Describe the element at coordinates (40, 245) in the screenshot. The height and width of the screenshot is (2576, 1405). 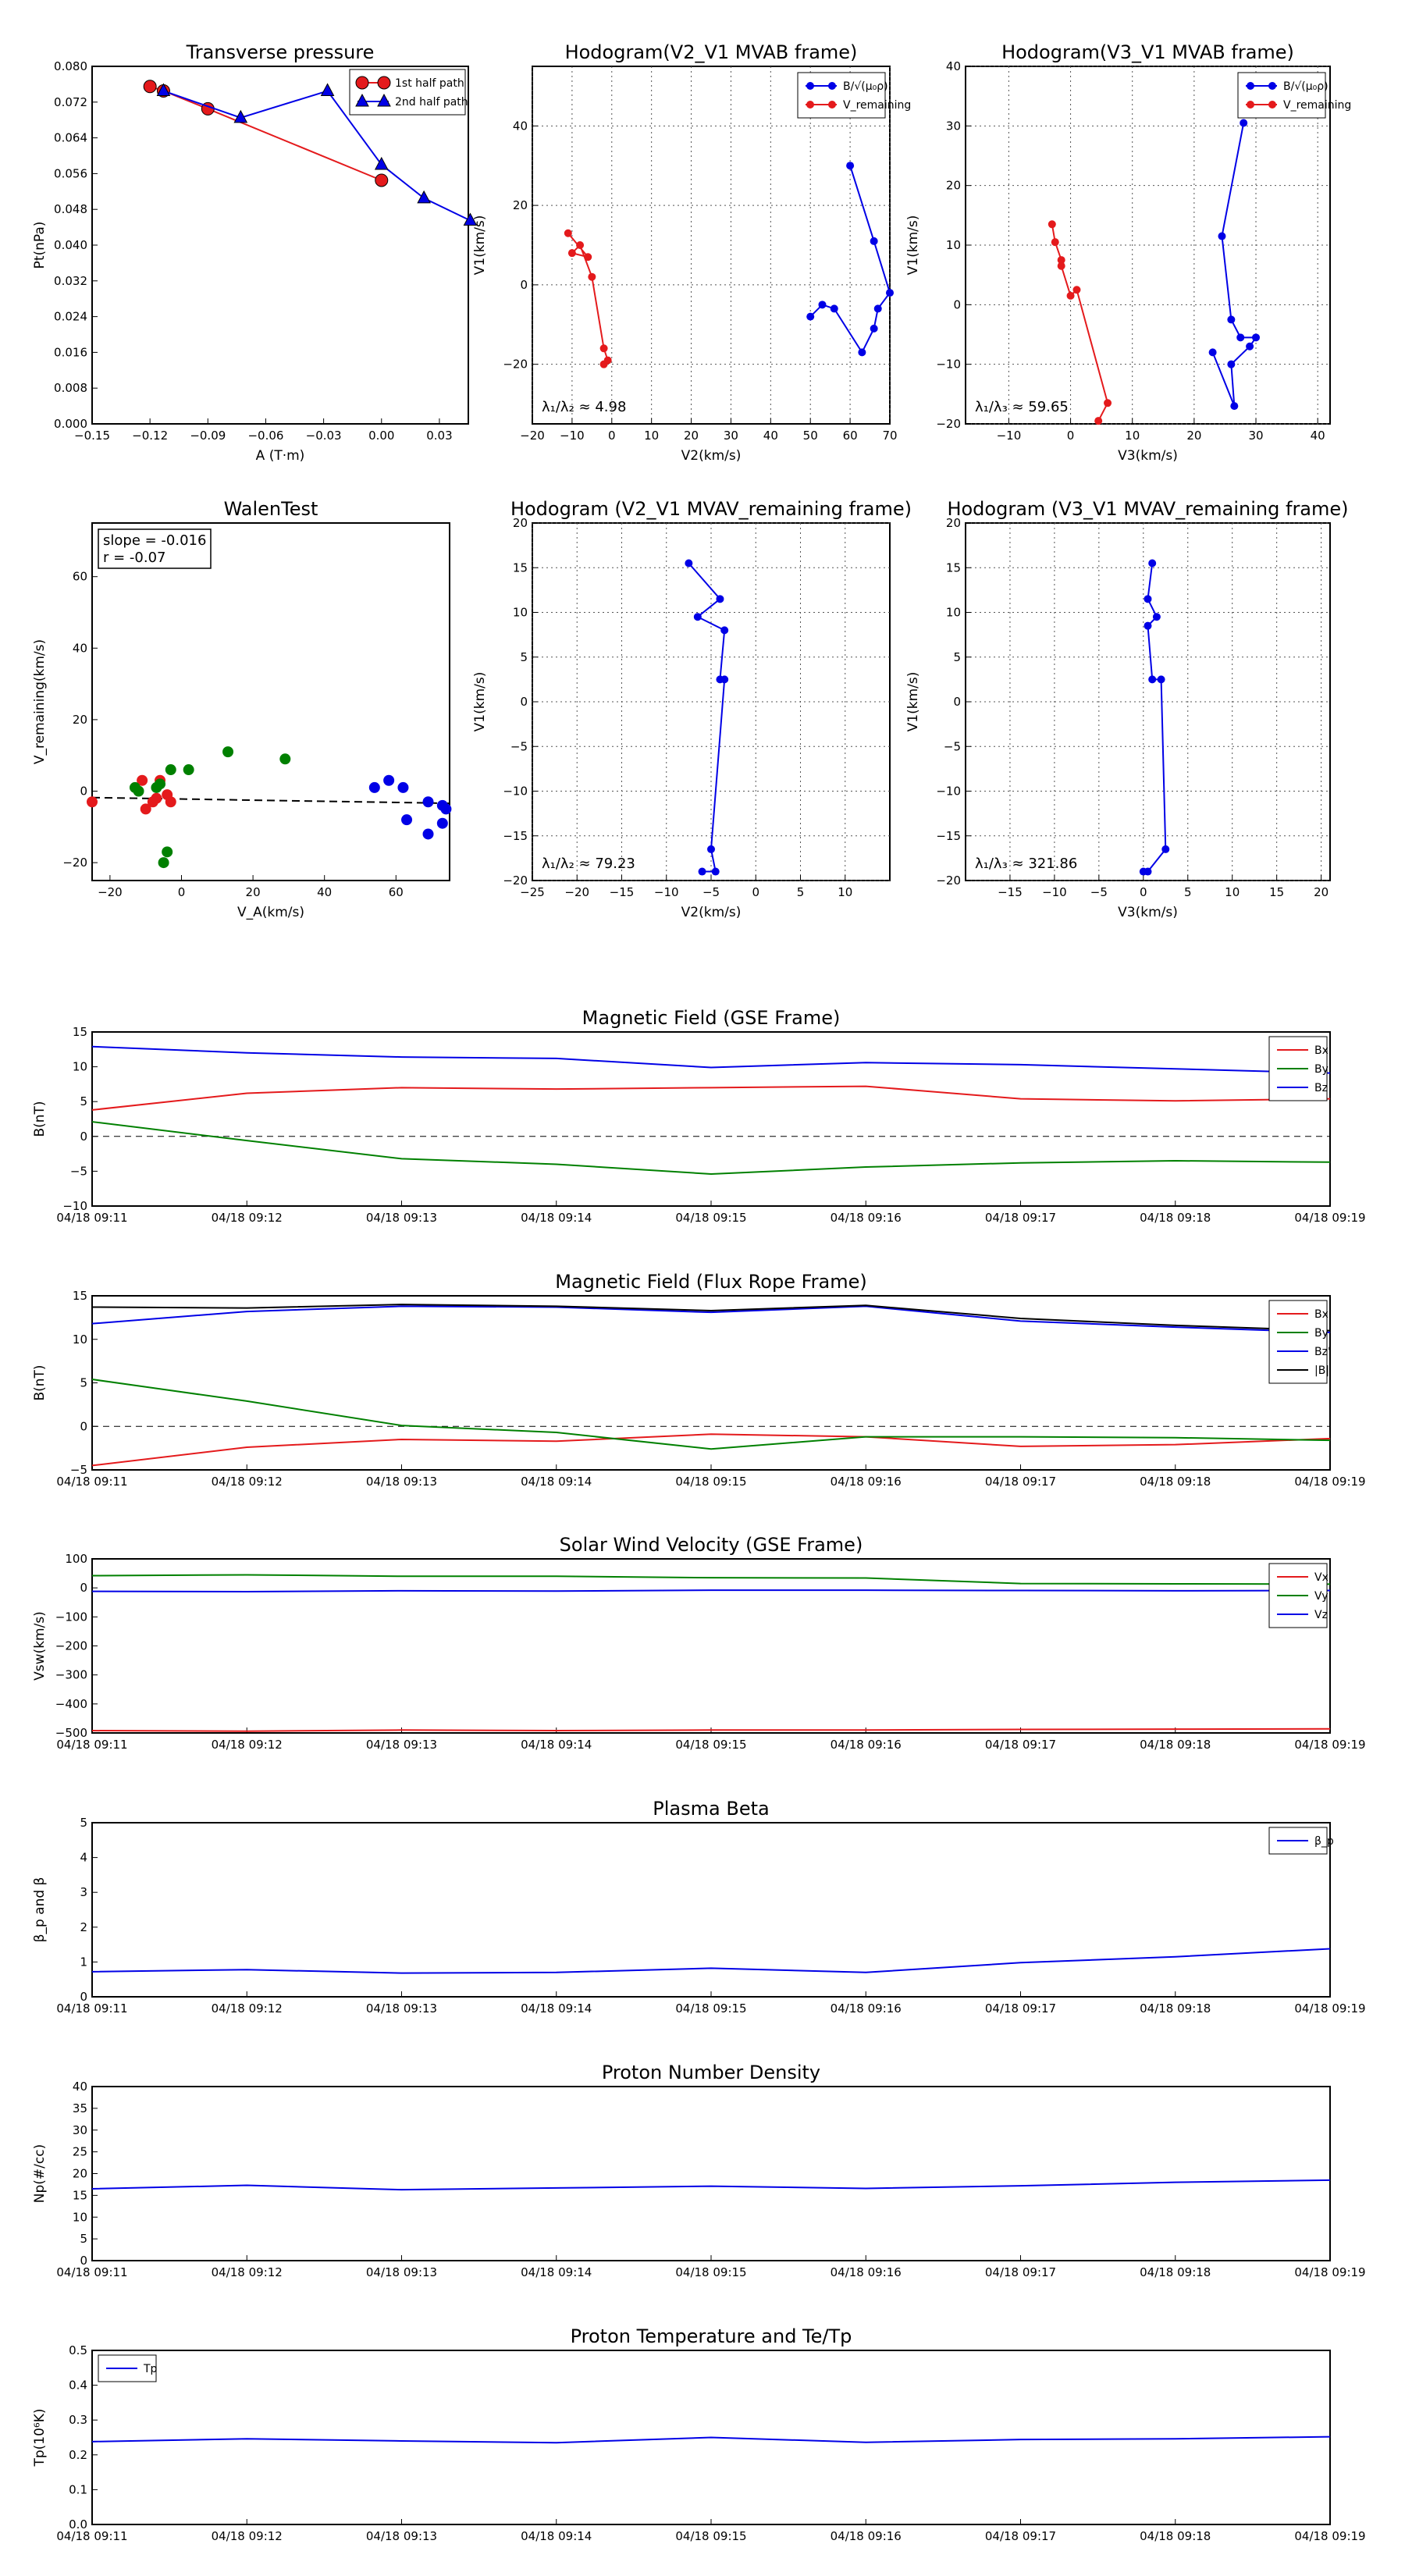
I see `y-axis-label: Pt(nPa)` at that location.